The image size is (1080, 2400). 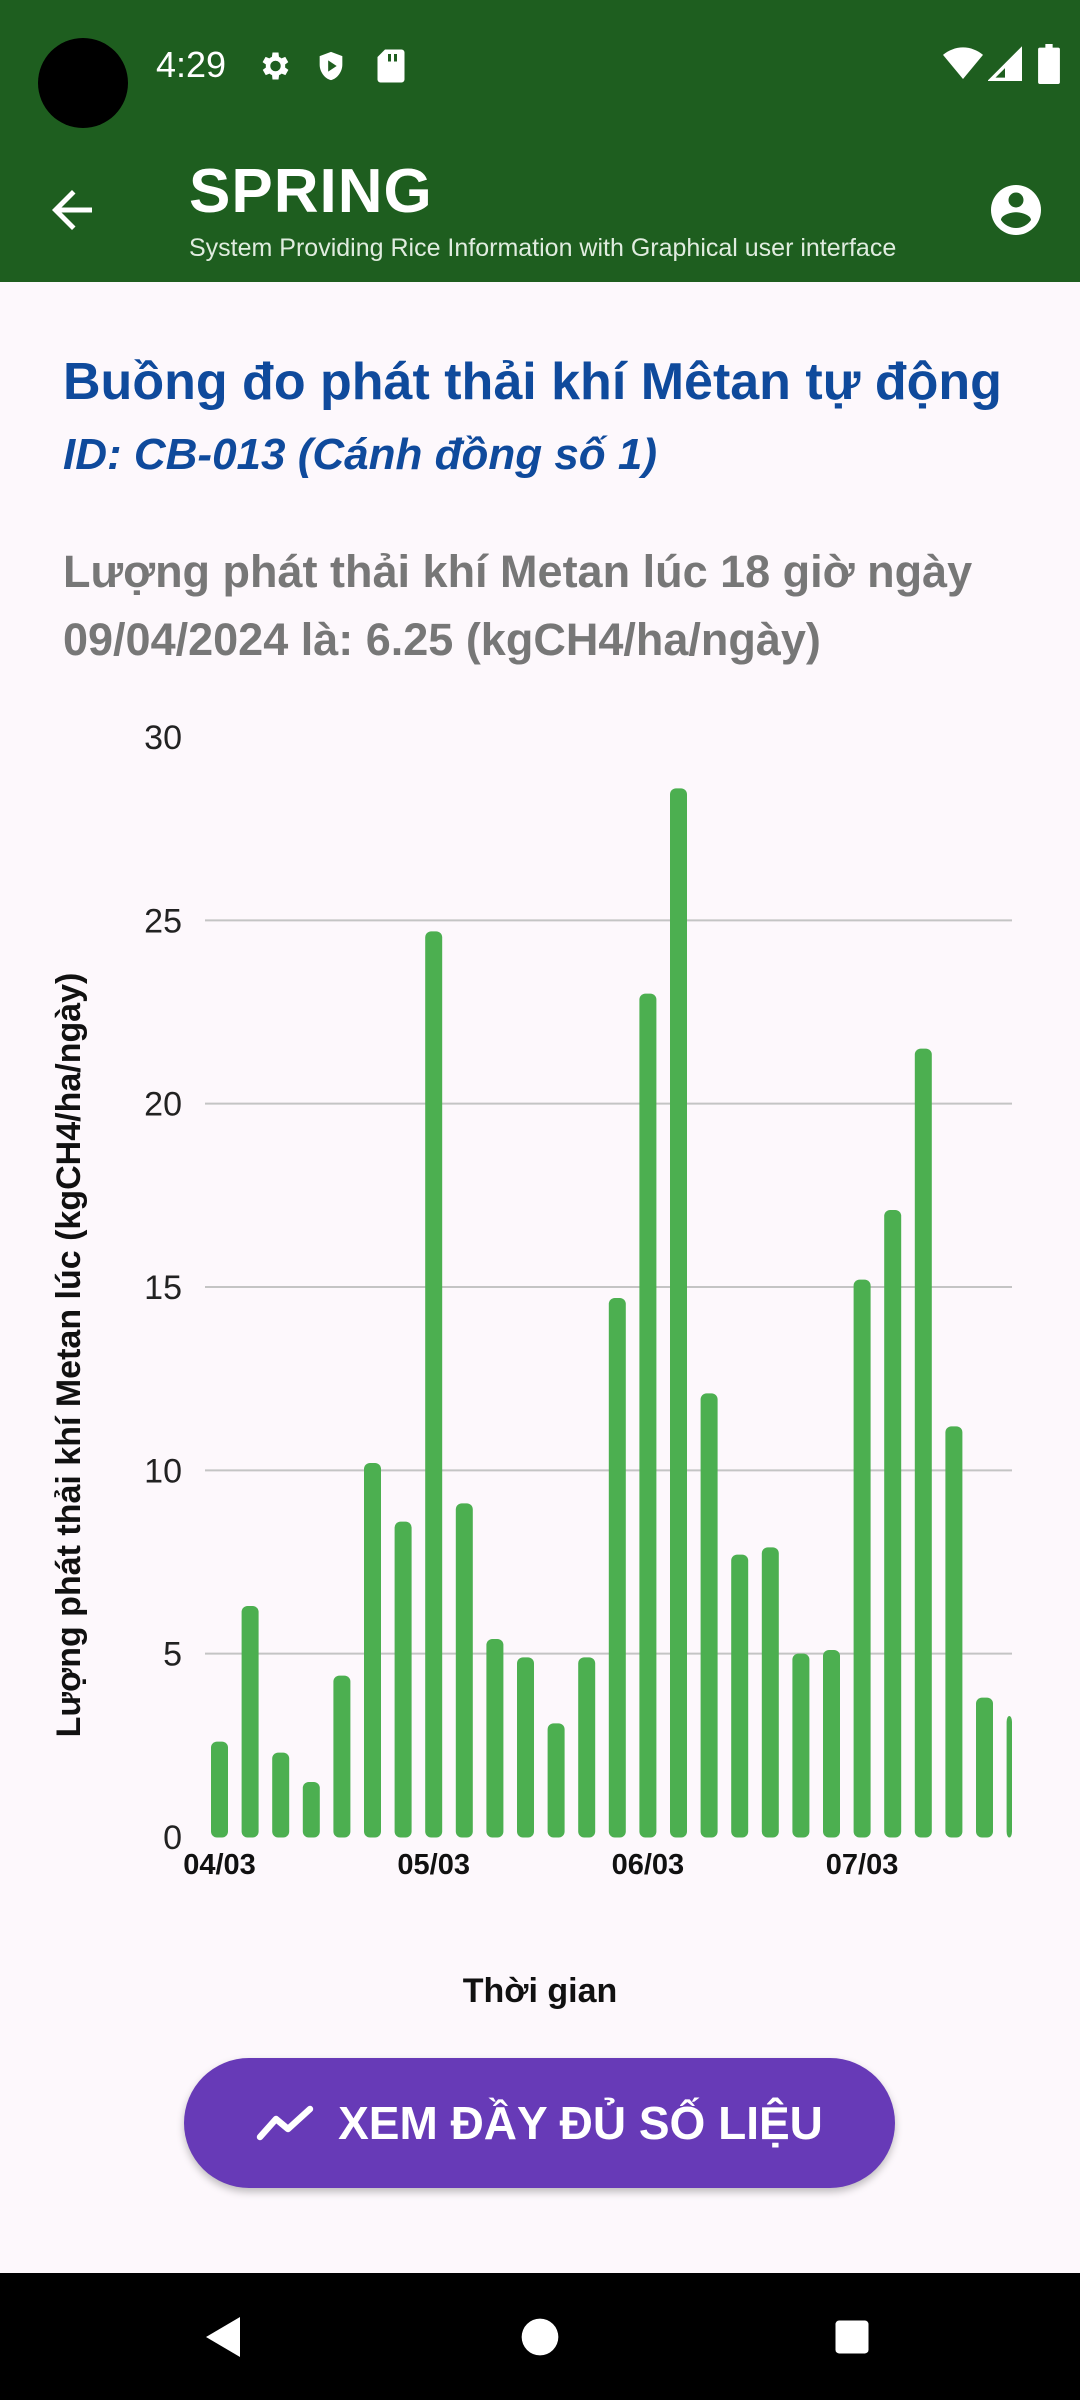 I want to click on view-full-data-label: XEM ĐẦY ĐỦ SỐ LIỆU, so click(x=580, y=2123).